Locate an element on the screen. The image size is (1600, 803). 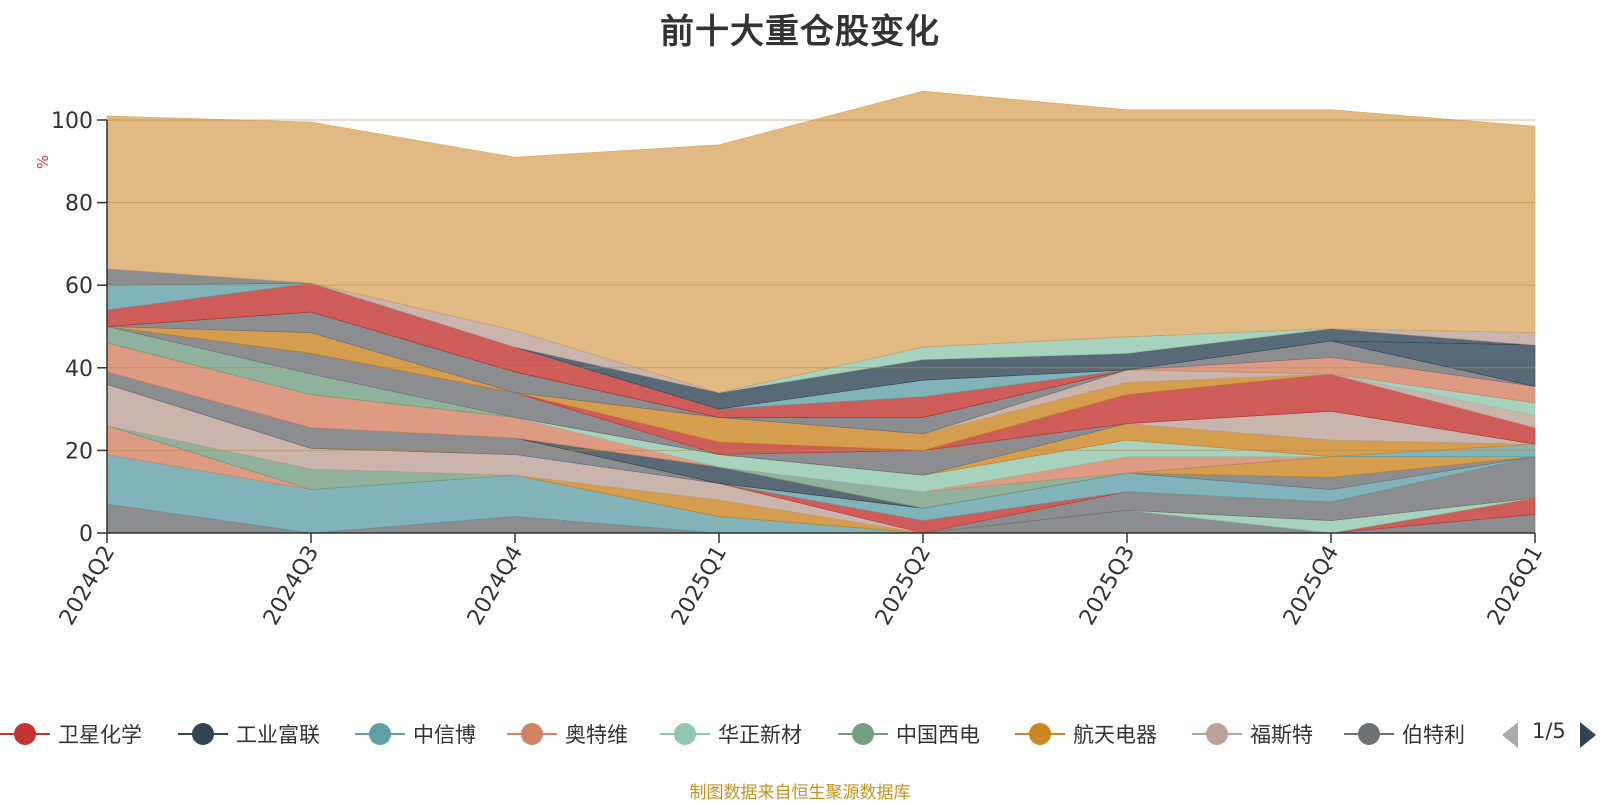
legend-item: 航天电器 is located at coordinates (1086, 734).